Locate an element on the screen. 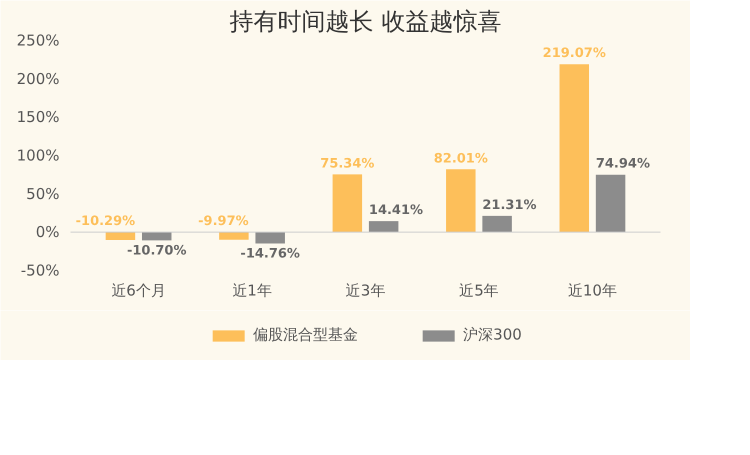  data-label: -14.76% is located at coordinates (270, 254).